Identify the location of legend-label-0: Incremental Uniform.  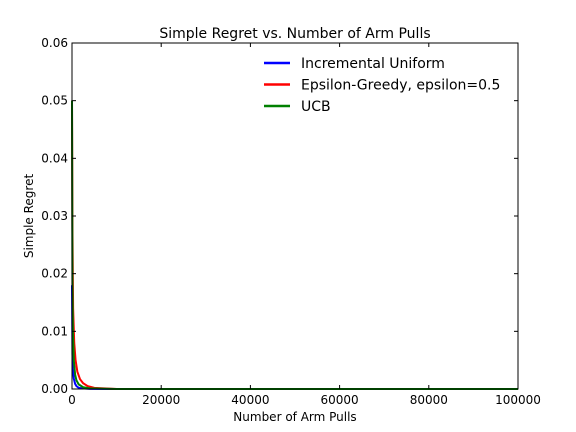
(373, 64).